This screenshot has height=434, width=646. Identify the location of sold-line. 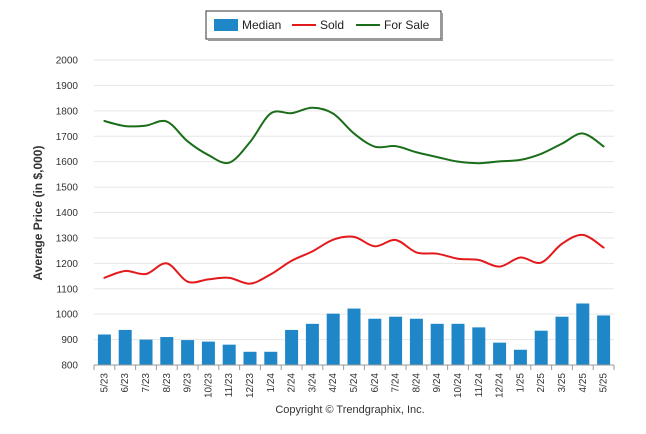
(354, 259).